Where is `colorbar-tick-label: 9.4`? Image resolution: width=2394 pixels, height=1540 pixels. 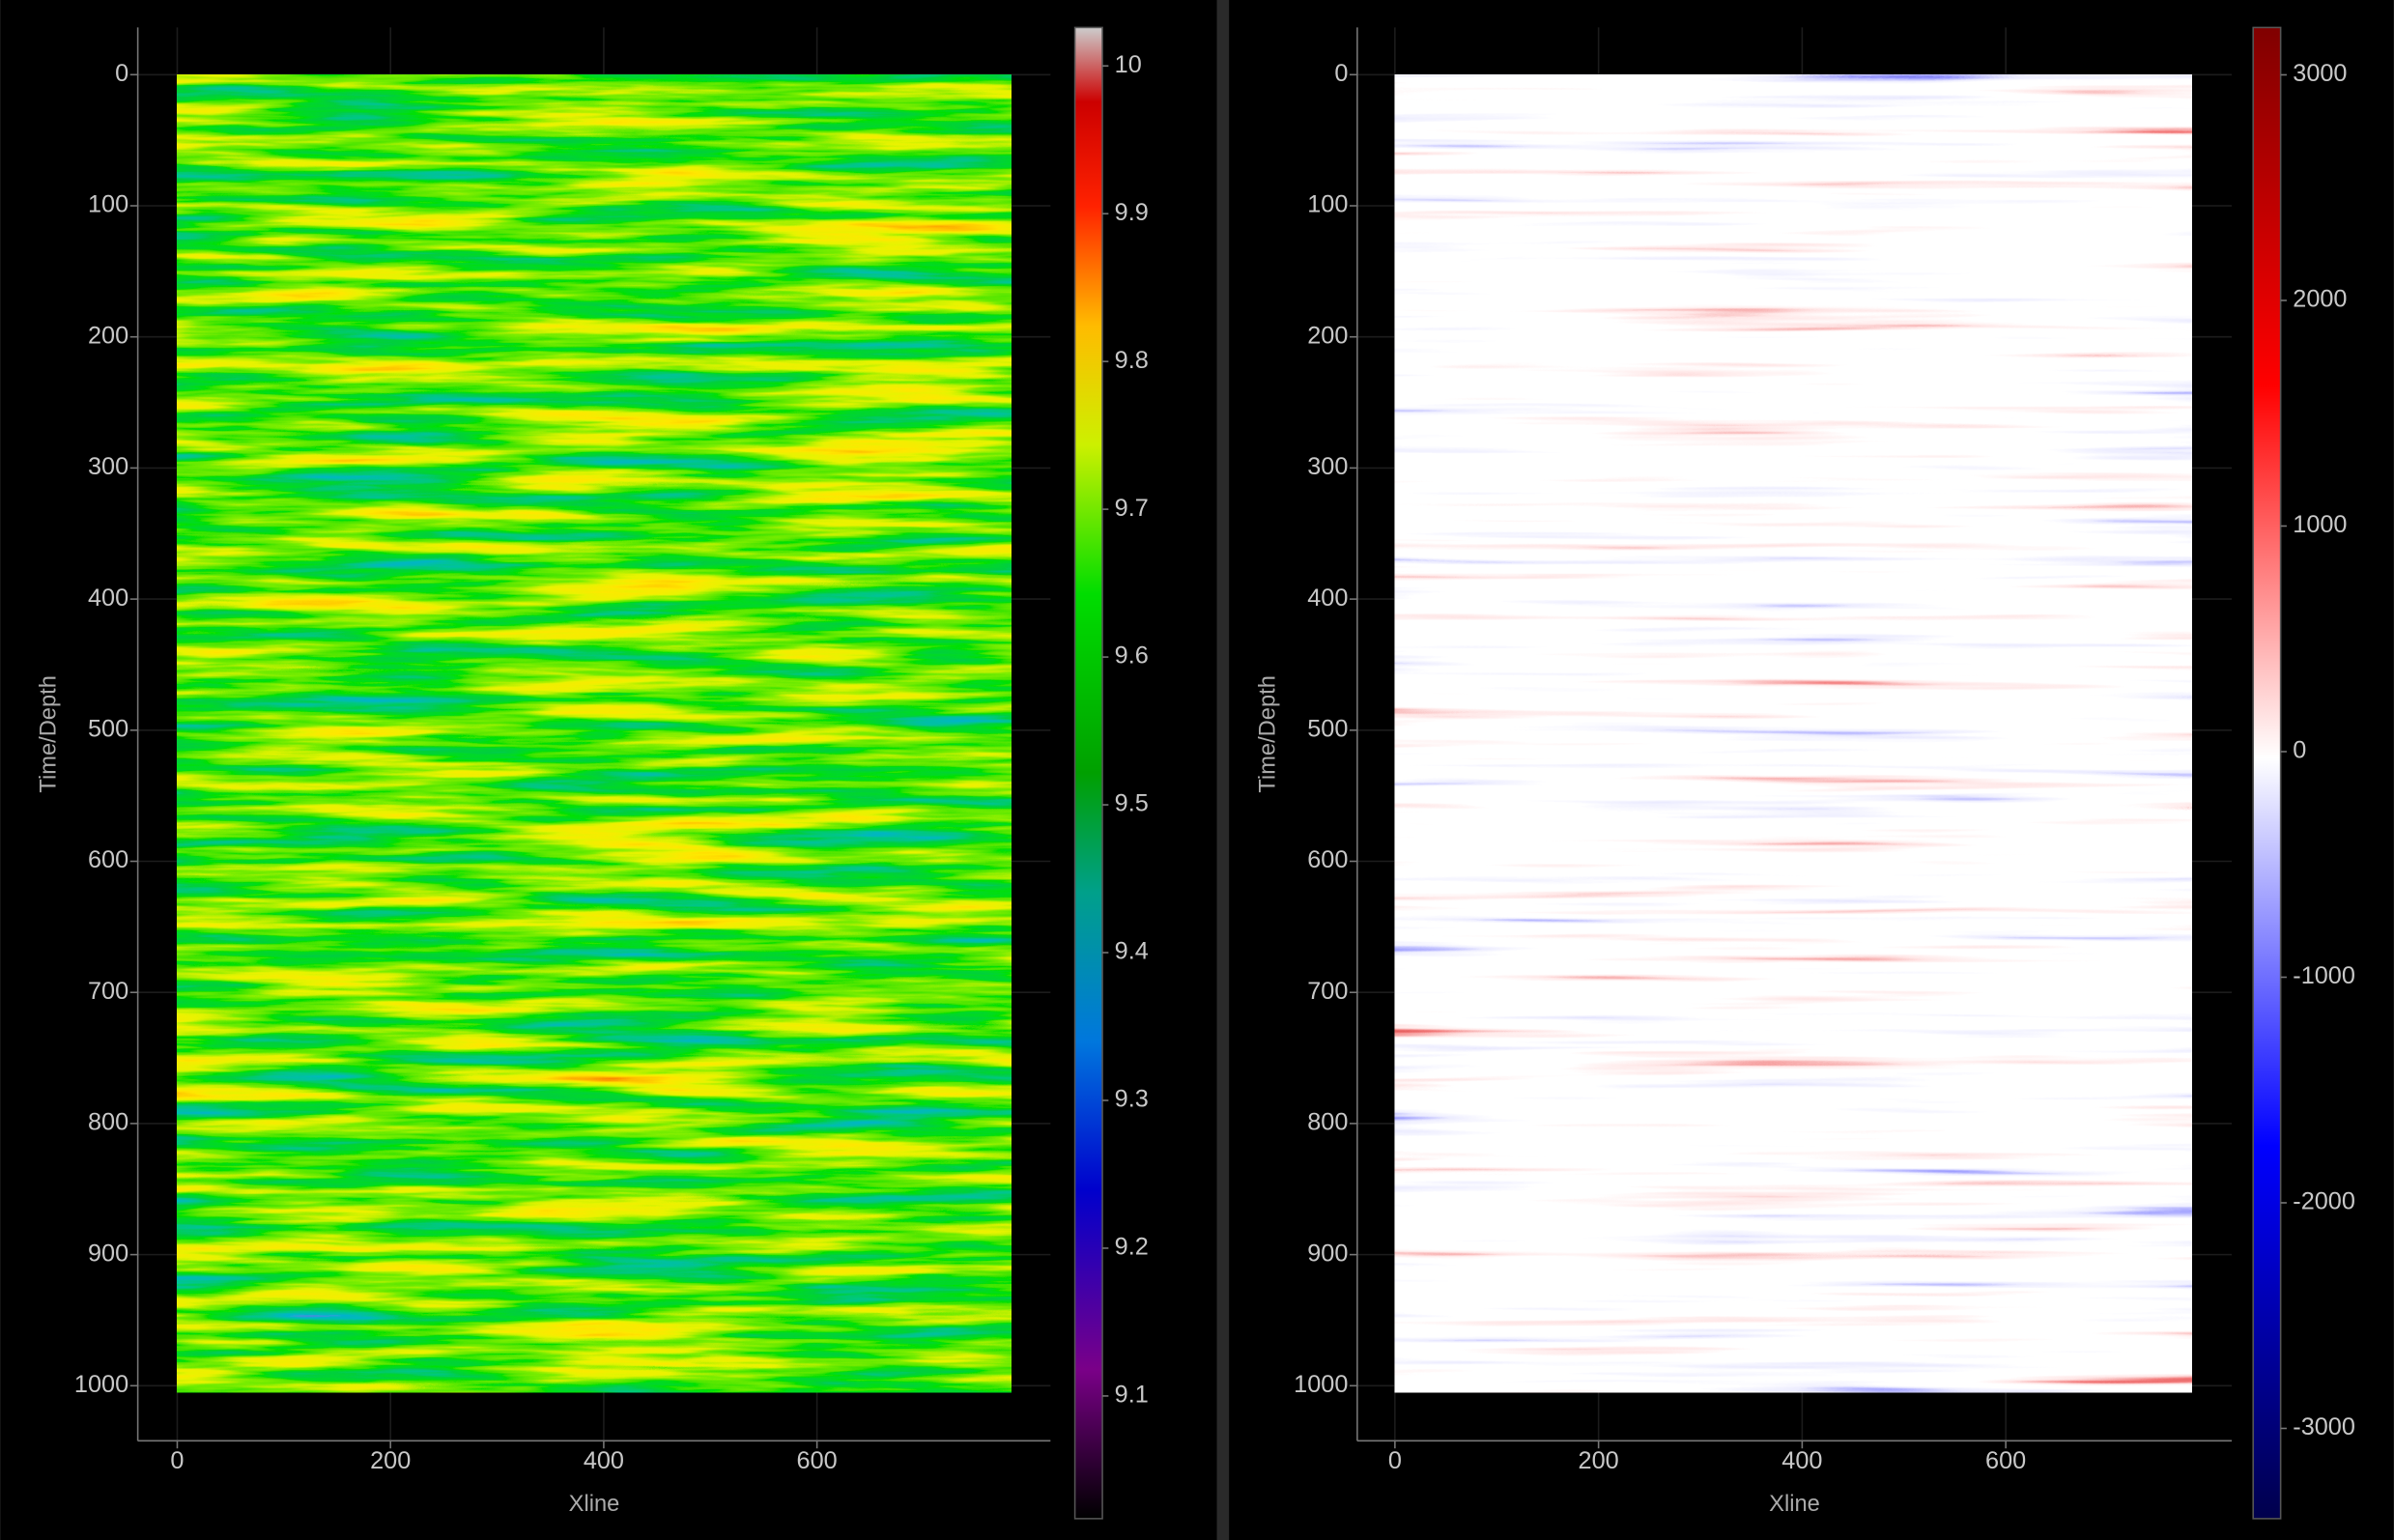 colorbar-tick-label: 9.4 is located at coordinates (1132, 951).